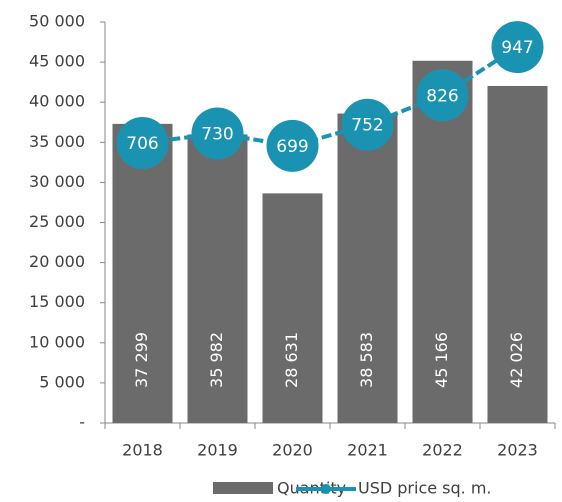  What do you see at coordinates (57, 341) in the screenshot?
I see `y-tick-label: 10 000` at bounding box center [57, 341].